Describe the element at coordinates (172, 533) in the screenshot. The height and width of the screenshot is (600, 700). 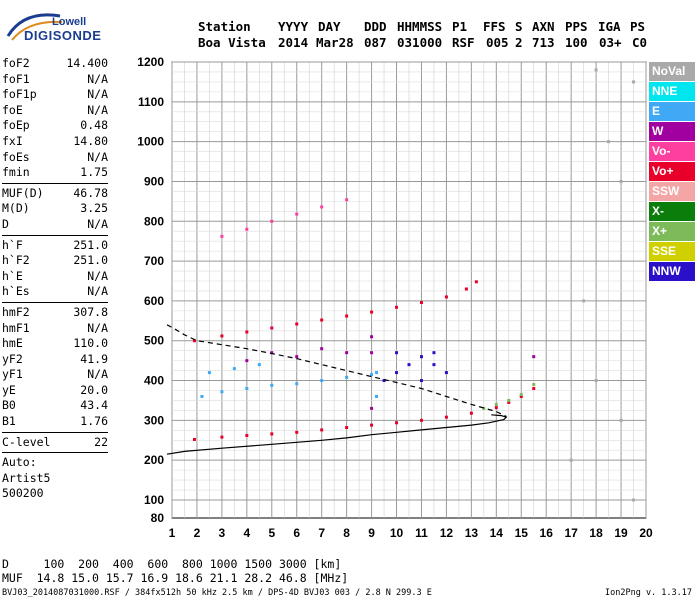
I see `x-tick-label: 1` at that location.